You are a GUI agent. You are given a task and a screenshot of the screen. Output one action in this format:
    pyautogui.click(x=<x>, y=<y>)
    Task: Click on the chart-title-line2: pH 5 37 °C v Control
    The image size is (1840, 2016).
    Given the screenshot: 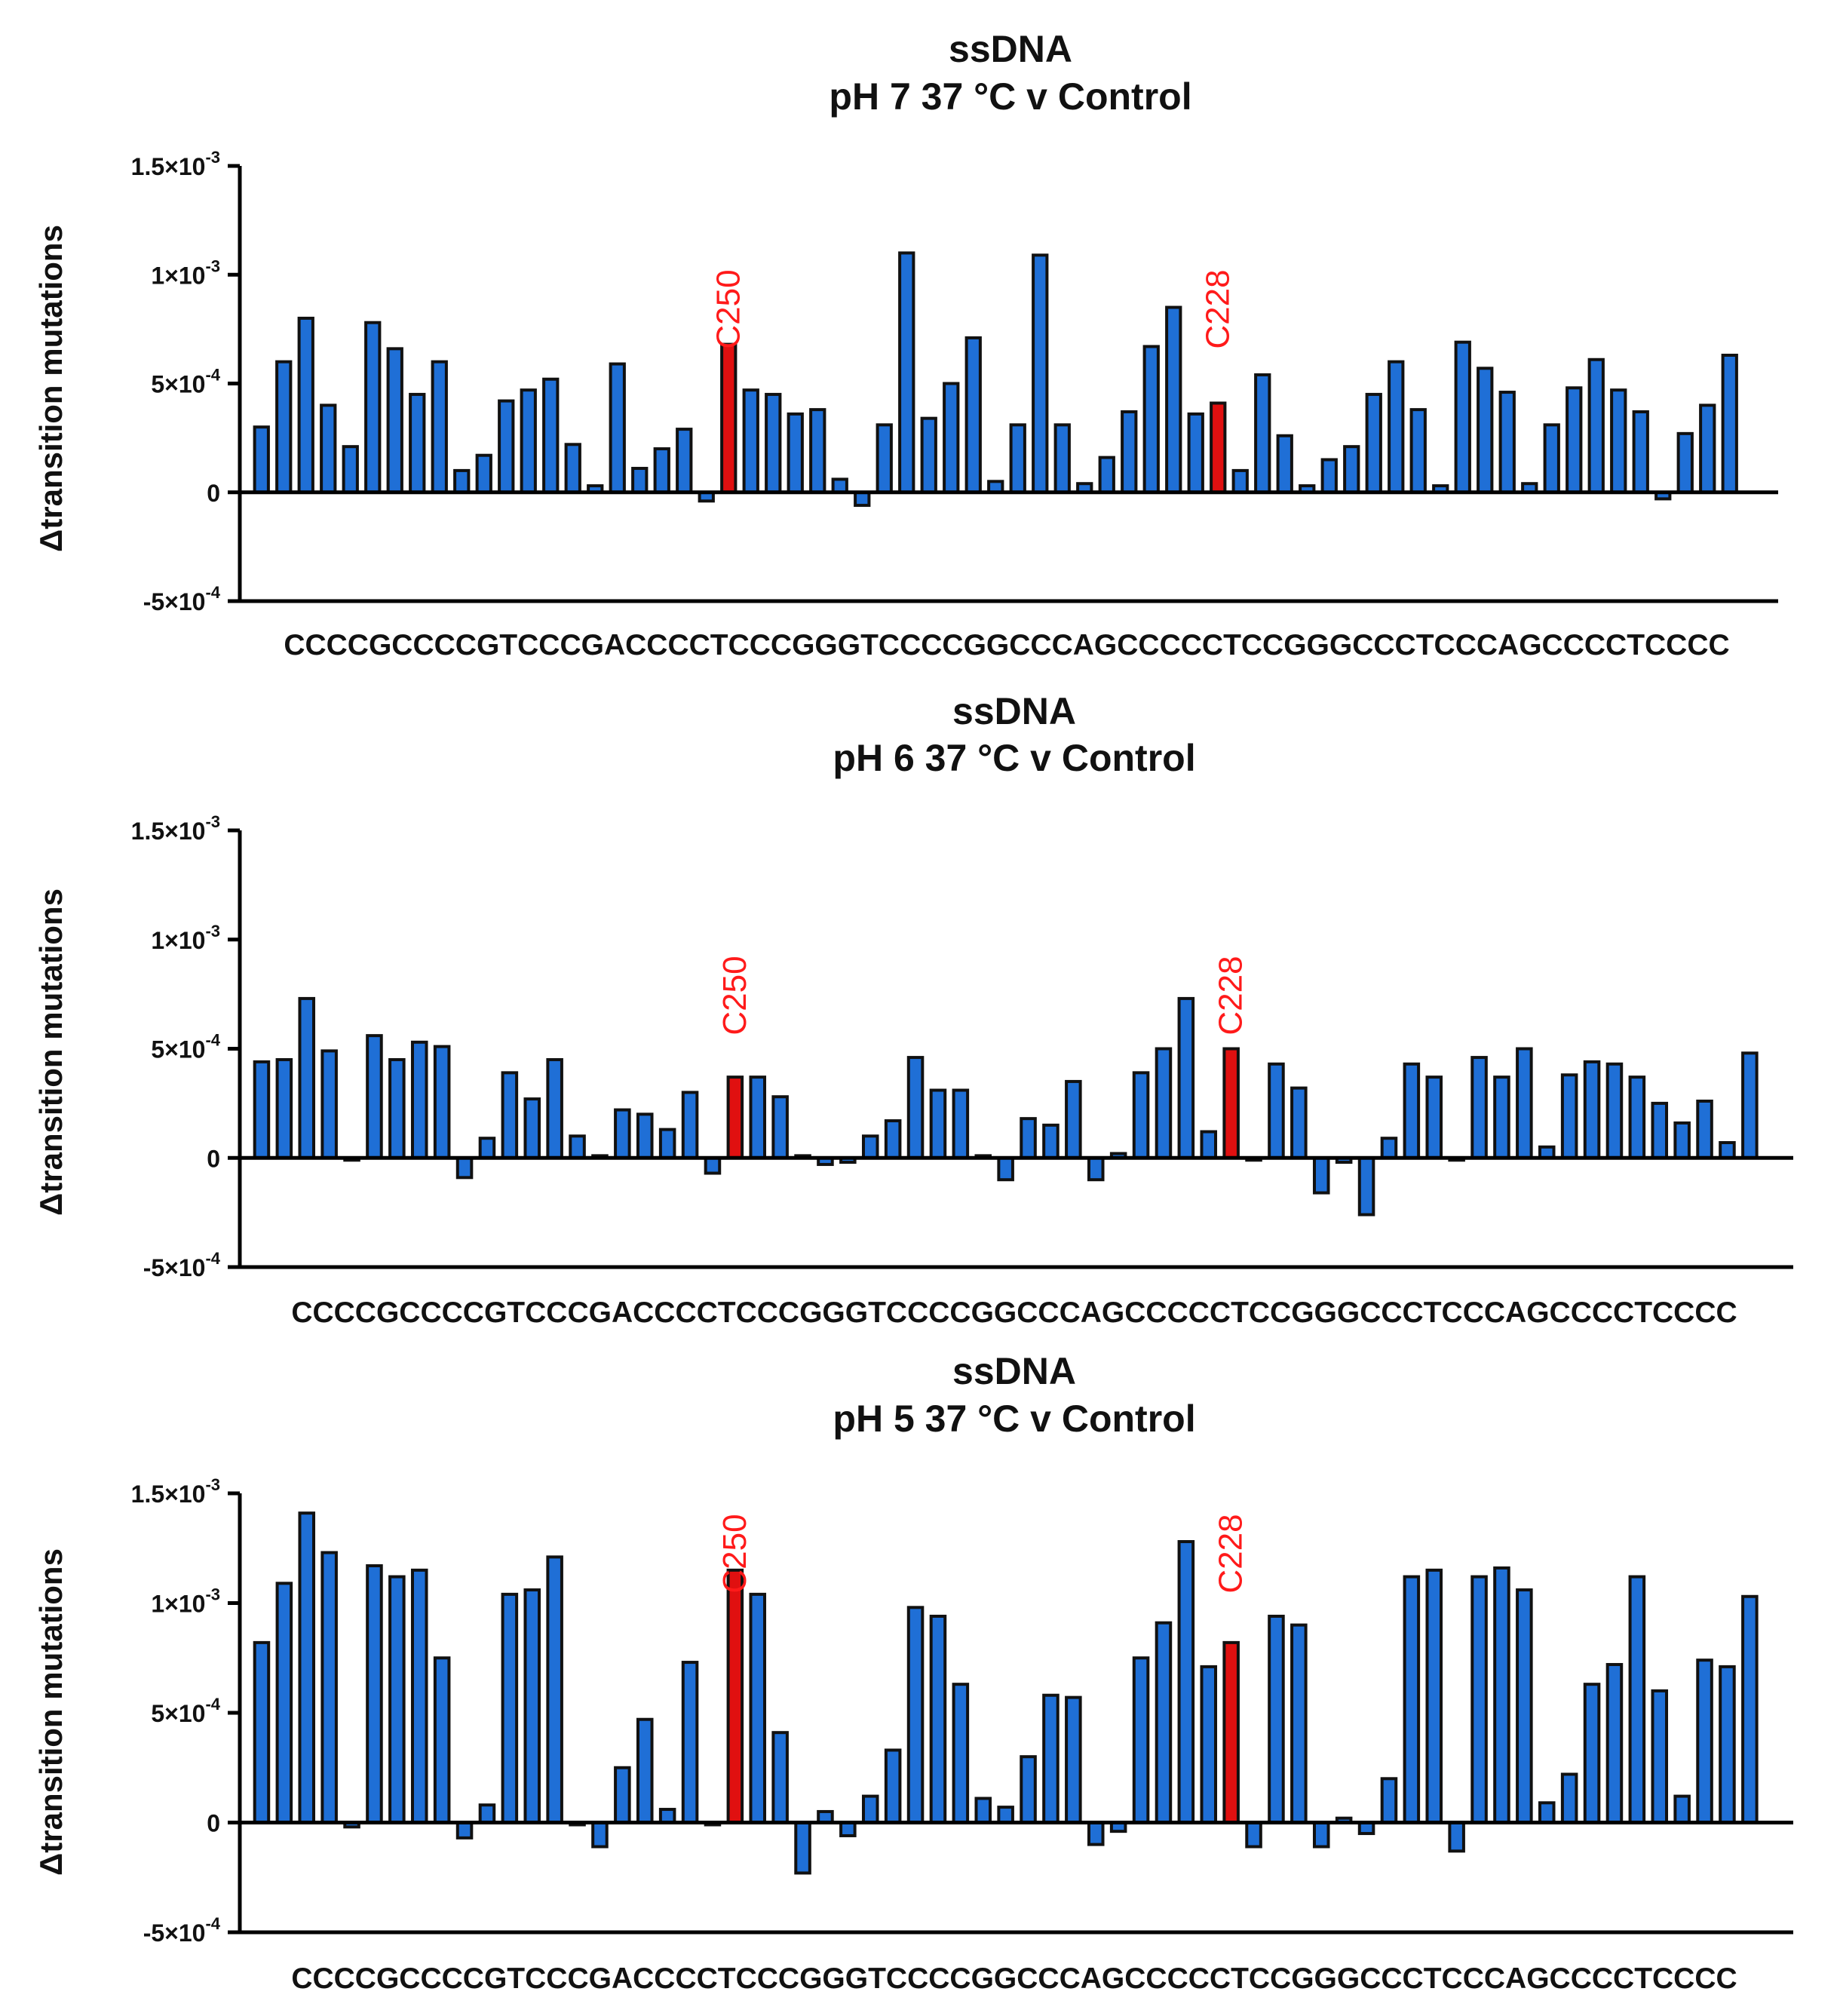 What is the action you would take?
    pyautogui.click(x=1014, y=1419)
    